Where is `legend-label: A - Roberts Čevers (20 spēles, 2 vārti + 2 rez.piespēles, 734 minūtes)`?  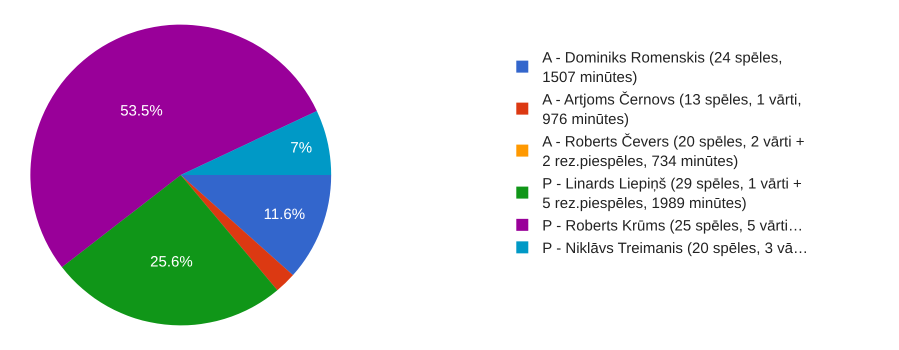
legend-label: A - Roberts Čevers (20 spēles, 2 vārti + 2 rez.piespēles, 734 minūtes) is located at coordinates (673, 151).